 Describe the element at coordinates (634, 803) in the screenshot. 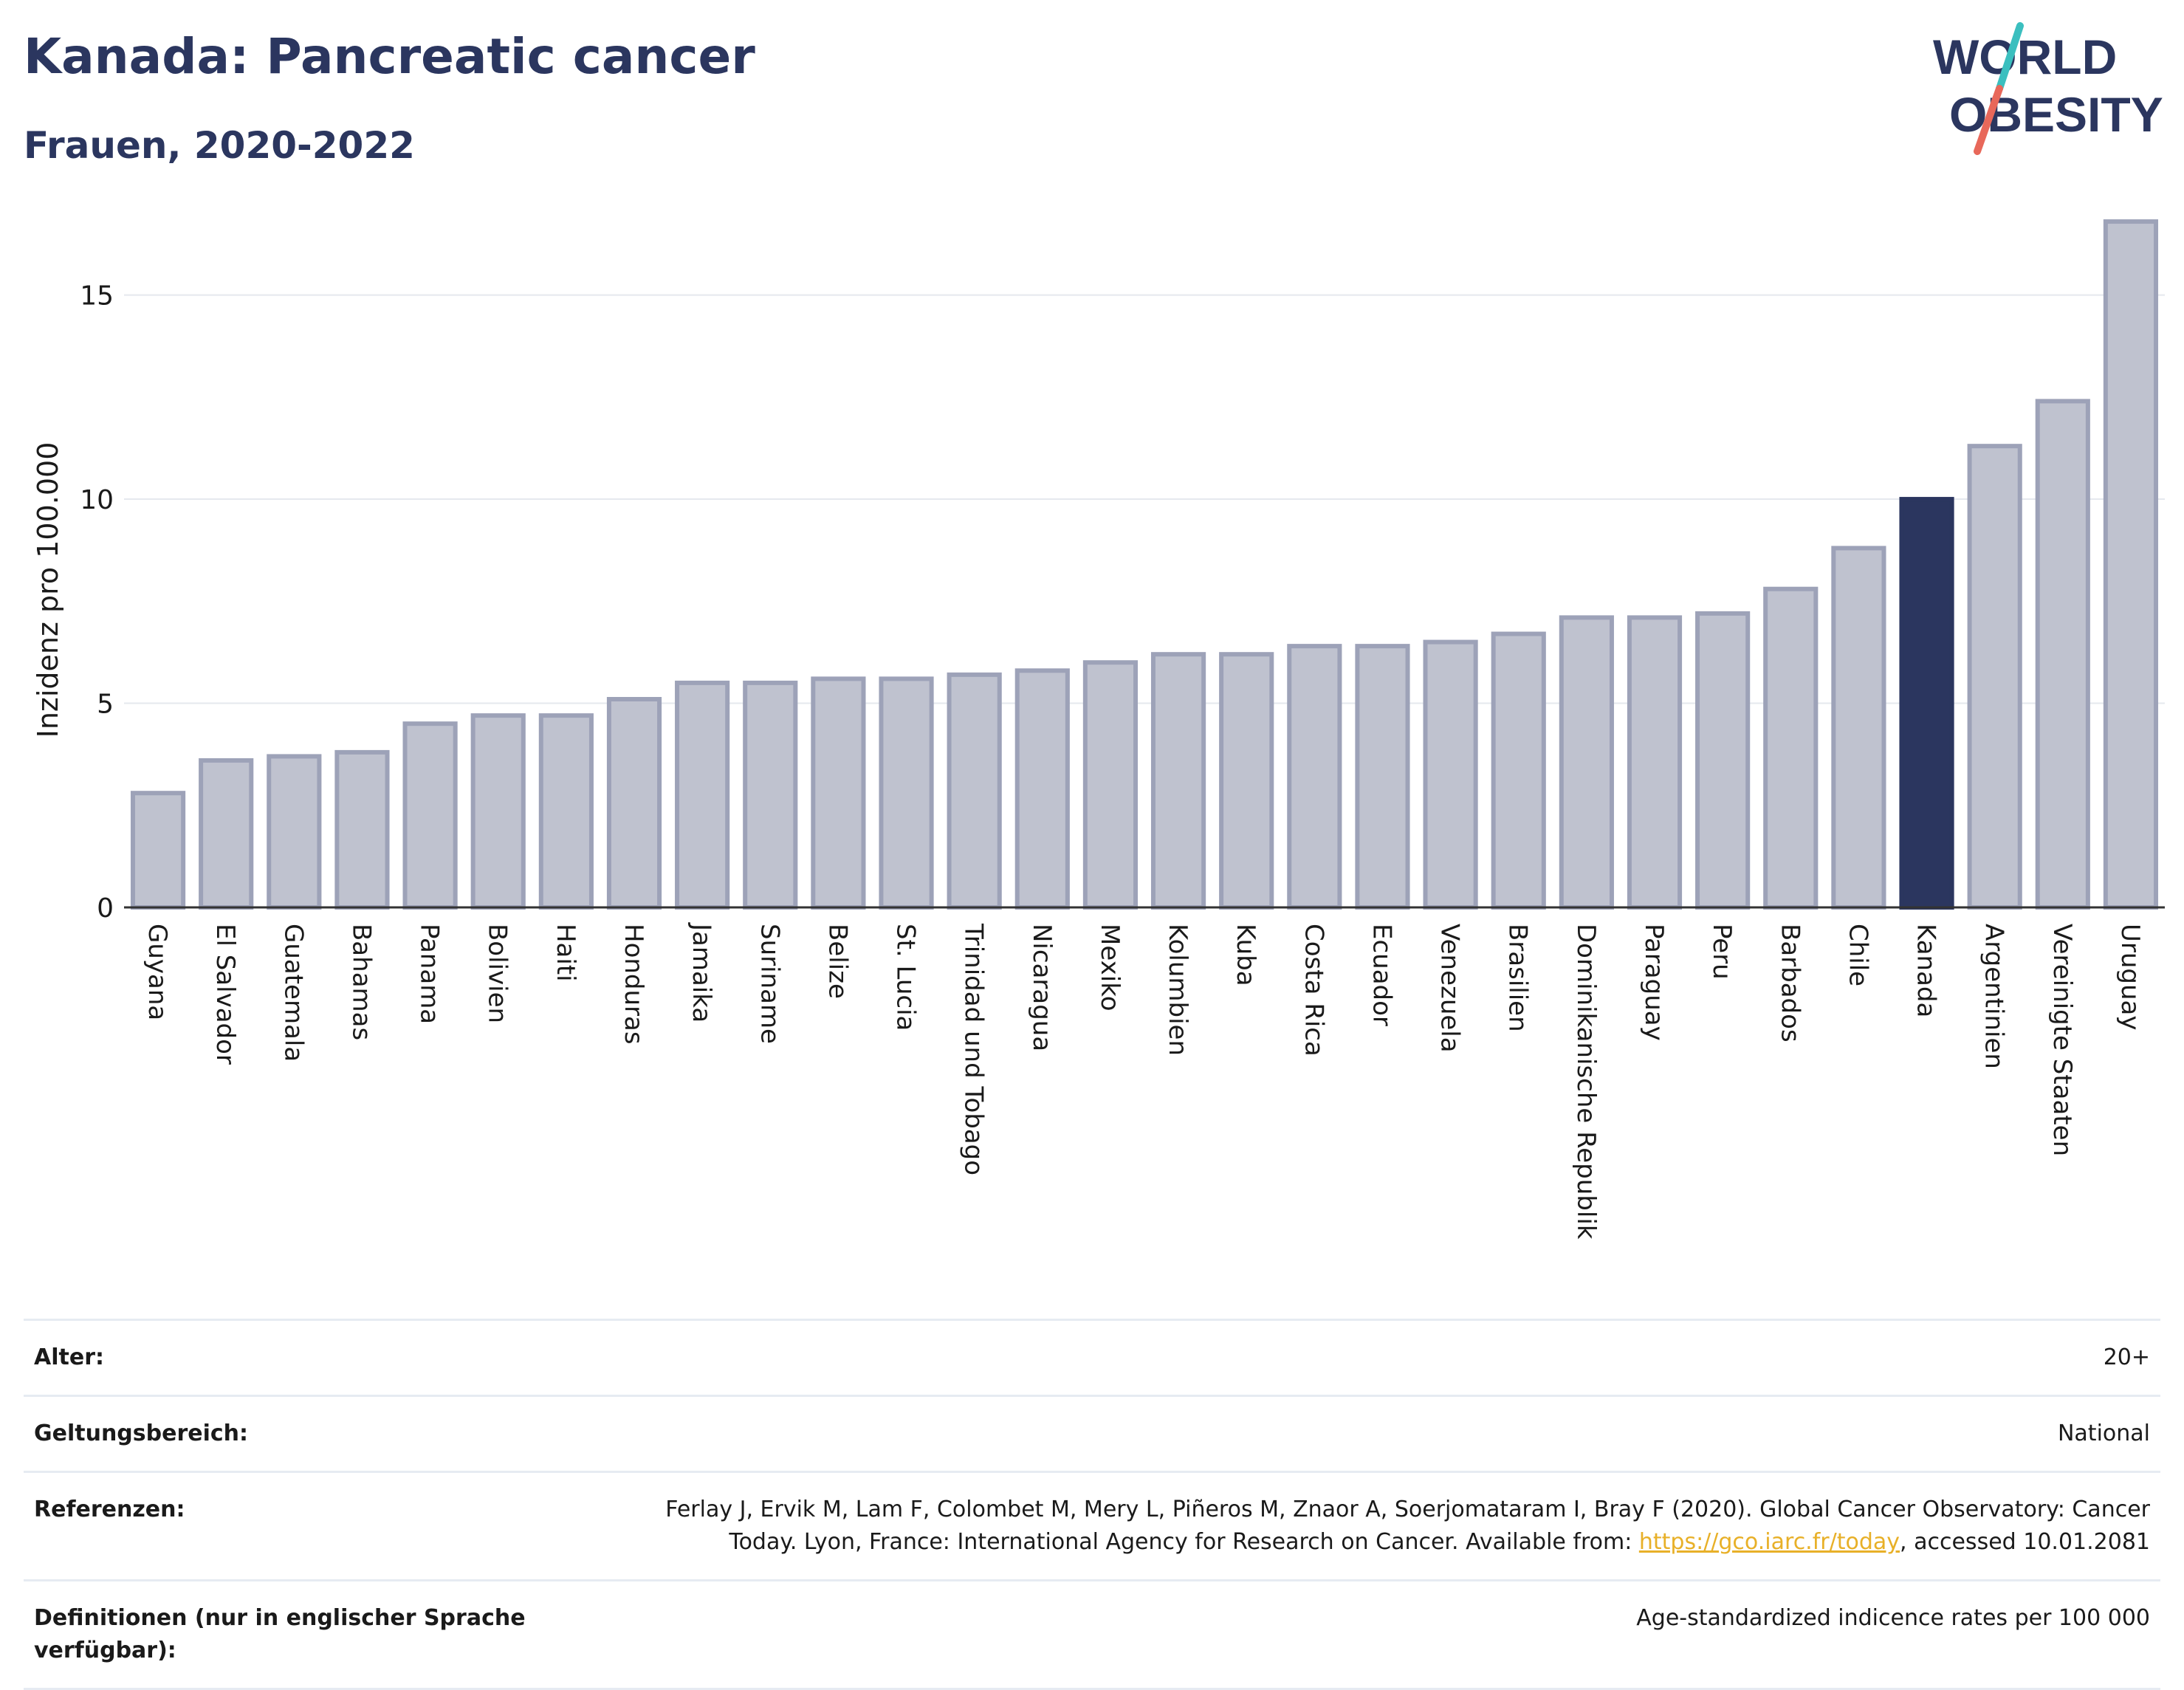

I see `bar-honduras` at that location.